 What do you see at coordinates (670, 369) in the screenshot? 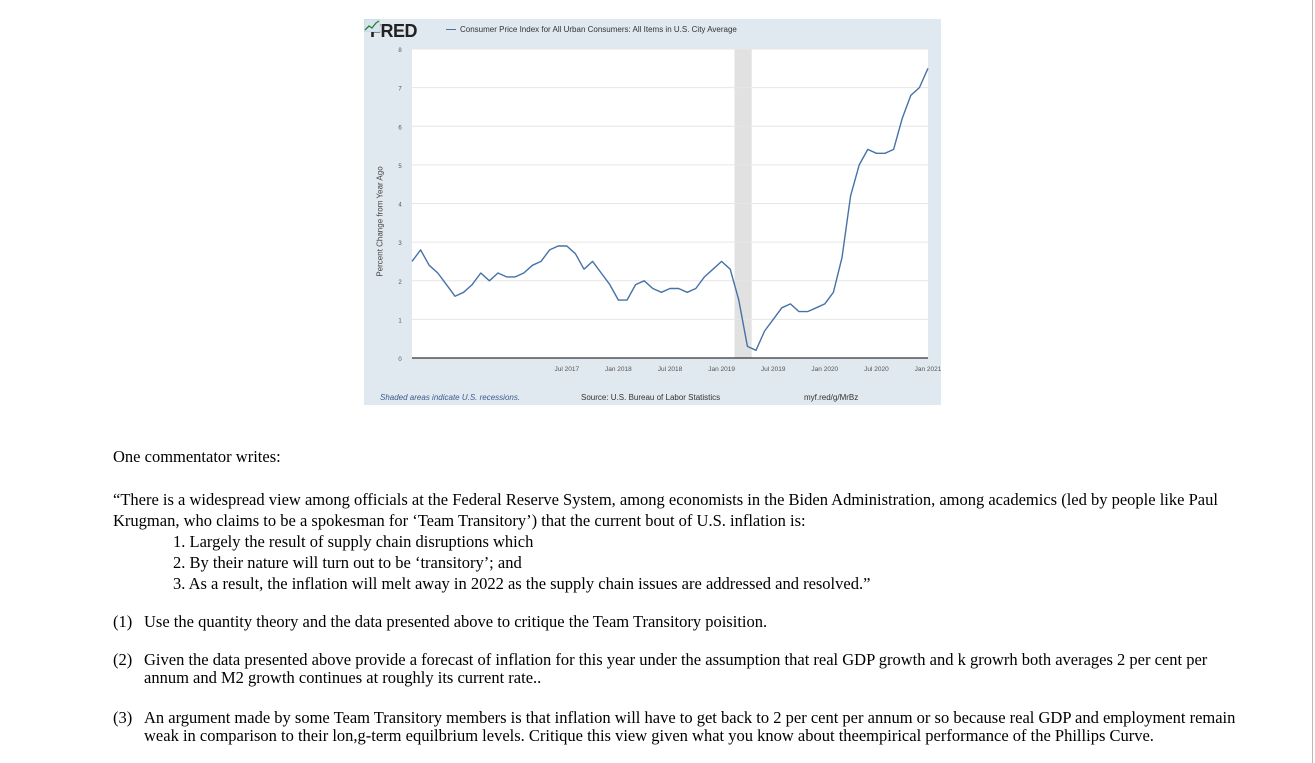
I see `x-tick-label: Jul 2018` at bounding box center [670, 369].